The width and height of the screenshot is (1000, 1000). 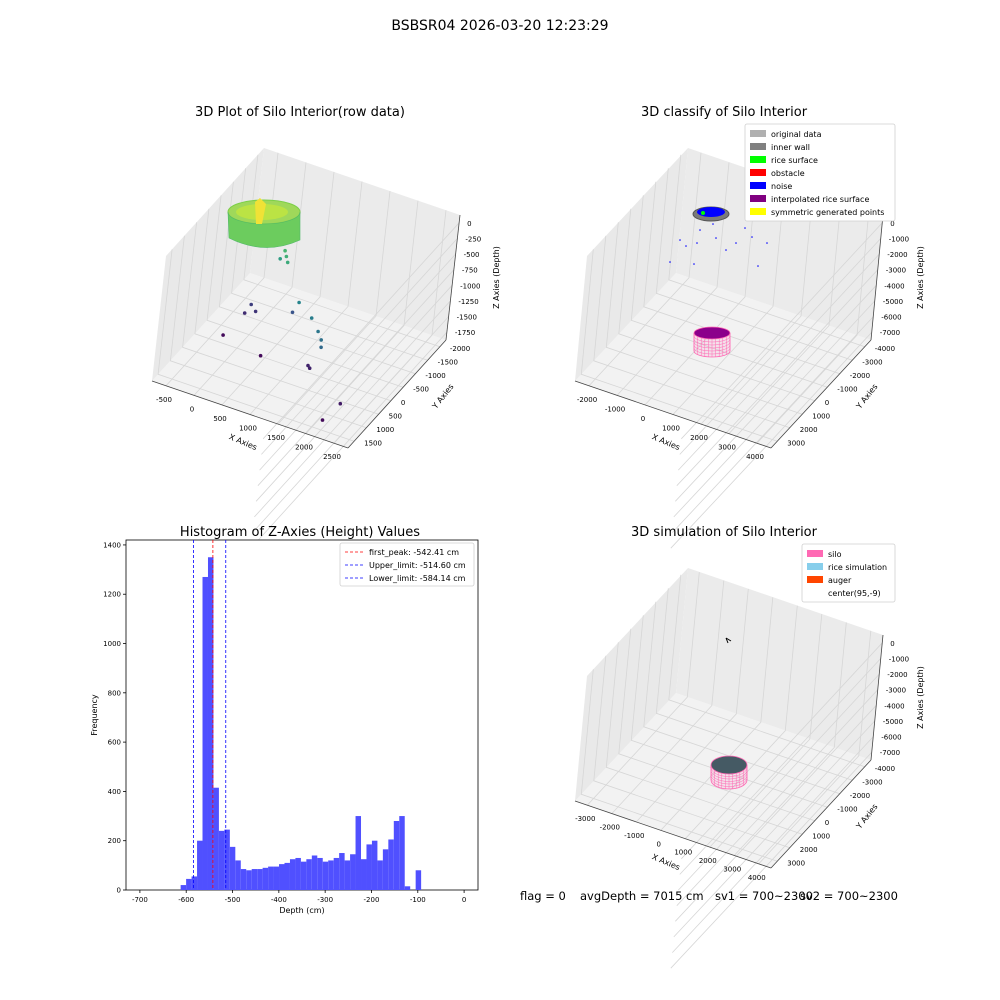 I want to click on panel4-silo, so click(x=729, y=772).